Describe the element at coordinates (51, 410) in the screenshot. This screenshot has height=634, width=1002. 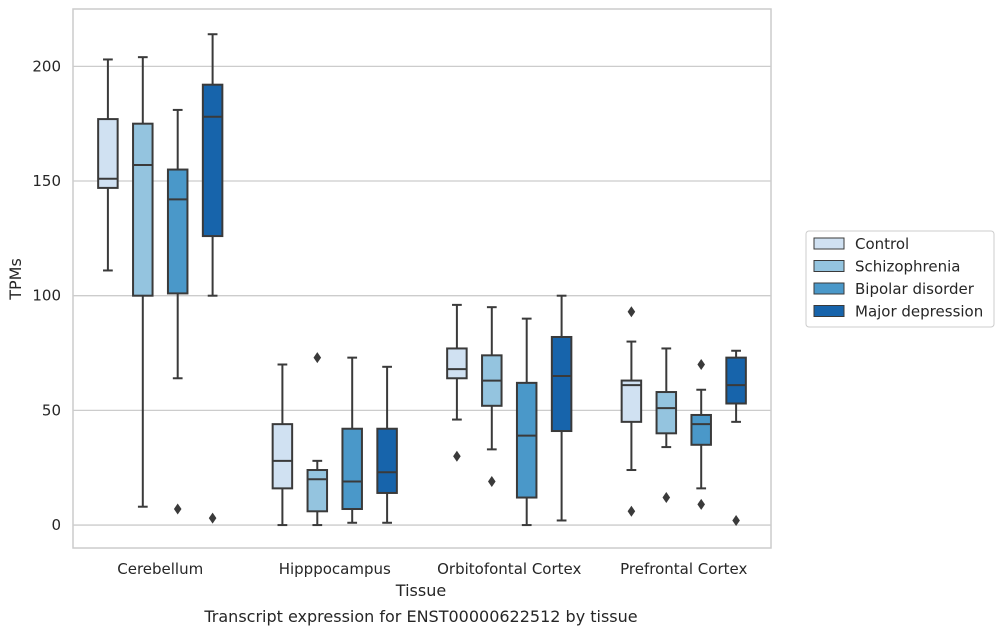
I see `y-tick-label-50: 50` at that location.